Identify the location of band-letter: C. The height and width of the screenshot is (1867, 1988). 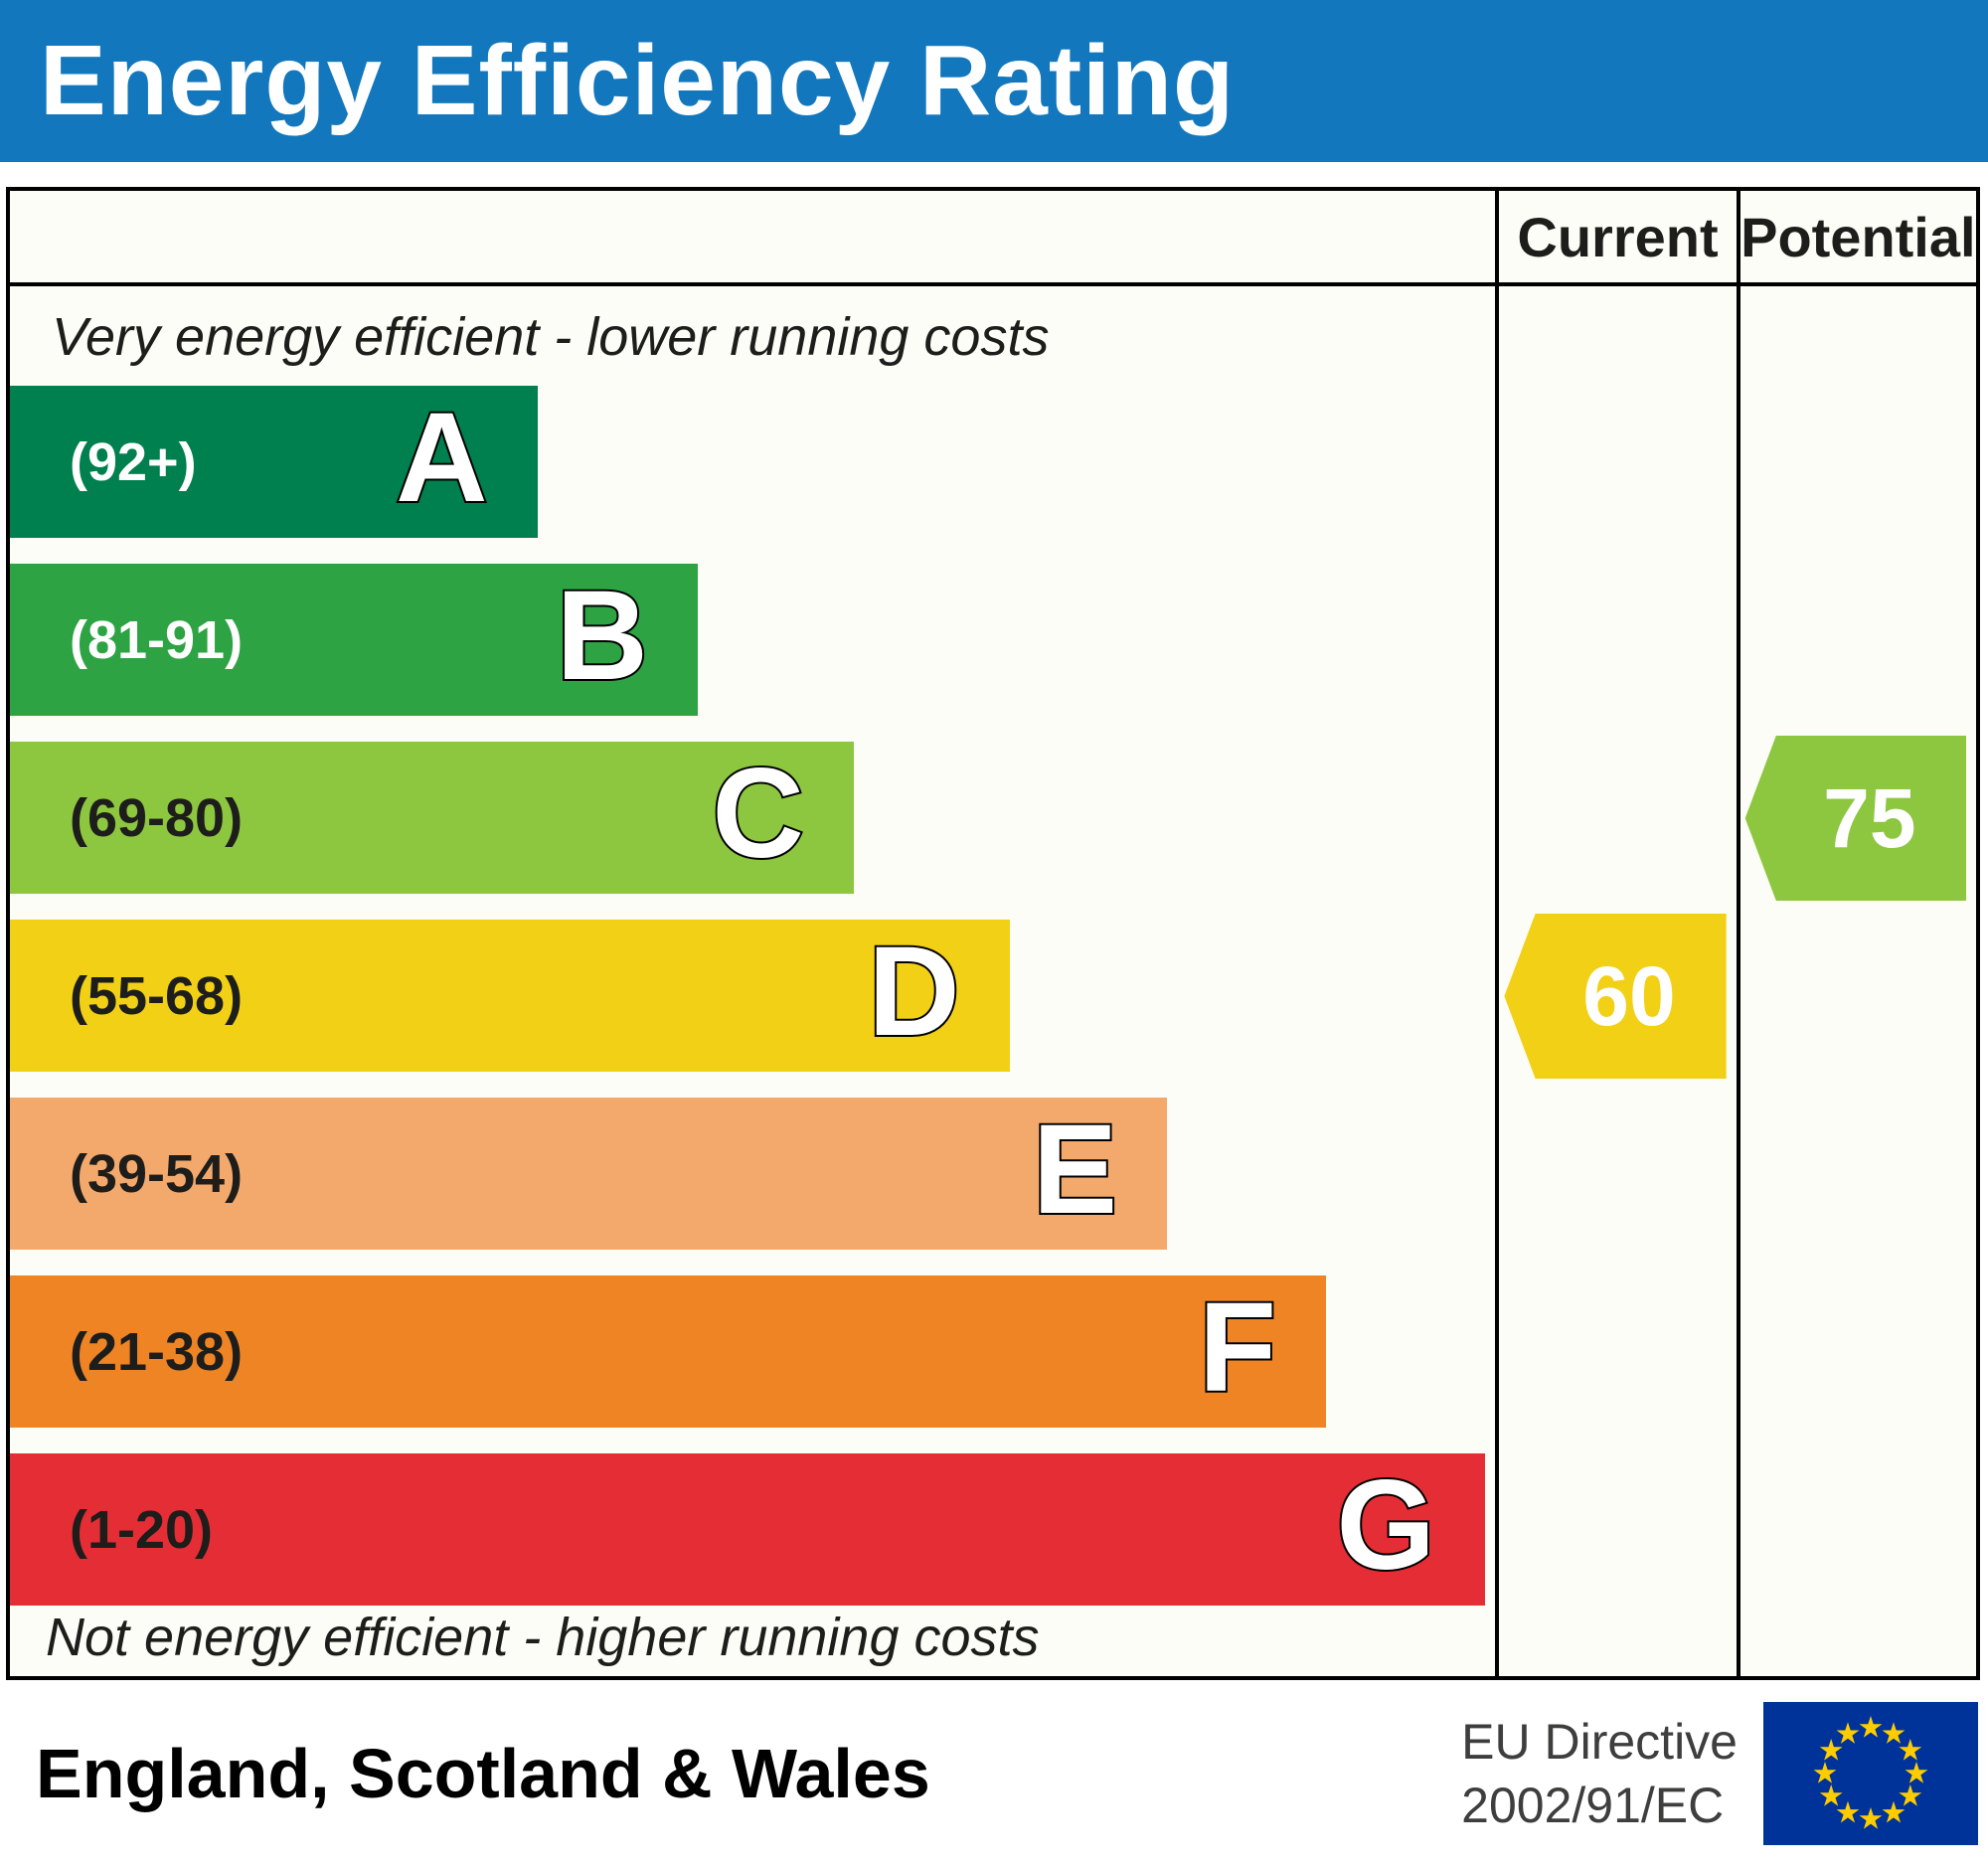
(757, 813).